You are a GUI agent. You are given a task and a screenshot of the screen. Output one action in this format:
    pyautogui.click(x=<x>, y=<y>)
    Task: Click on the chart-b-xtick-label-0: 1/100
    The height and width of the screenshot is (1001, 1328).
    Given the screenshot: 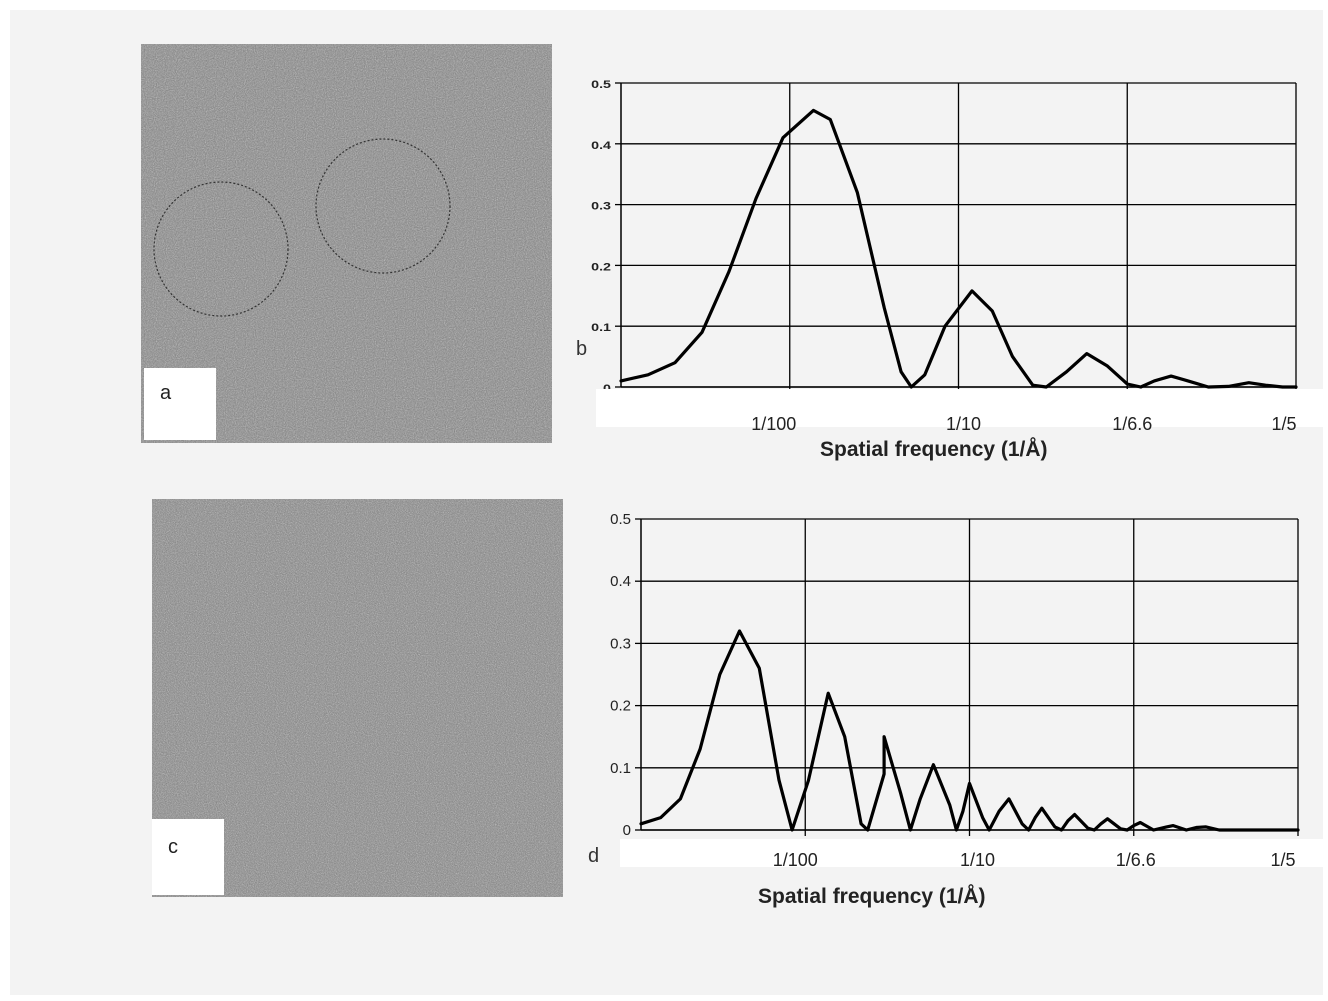 What is the action you would take?
    pyautogui.click(x=773, y=424)
    